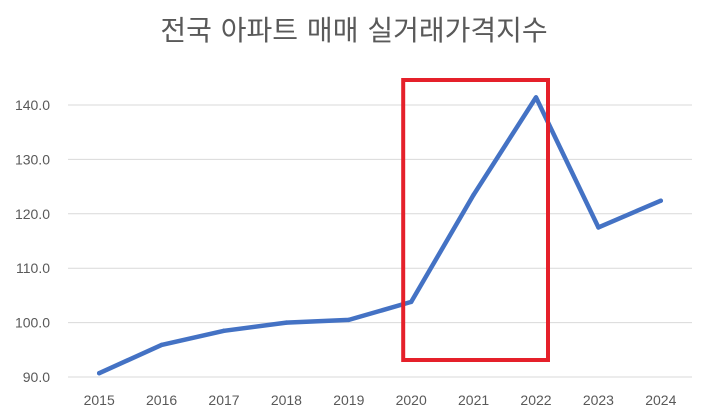 Image resolution: width=709 pixels, height=414 pixels. Describe the element at coordinates (32, 105) in the screenshot. I see `y-tick-label: 140.0` at that location.